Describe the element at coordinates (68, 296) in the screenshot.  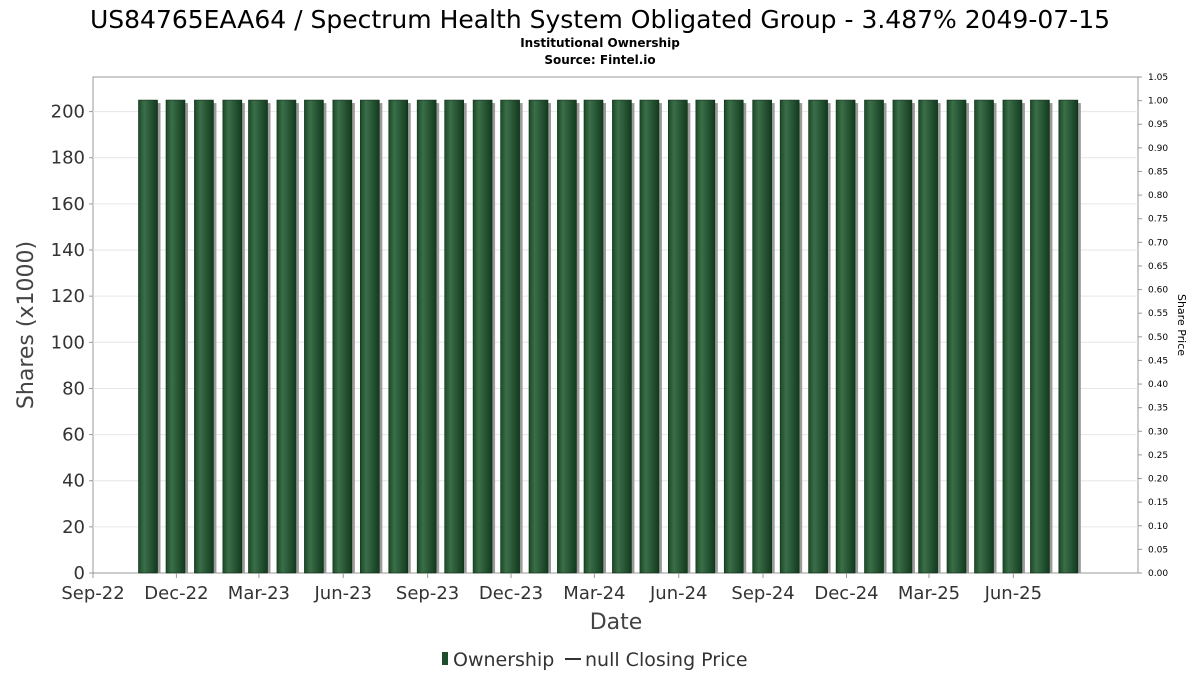
I see `y-tick-label: 120` at that location.